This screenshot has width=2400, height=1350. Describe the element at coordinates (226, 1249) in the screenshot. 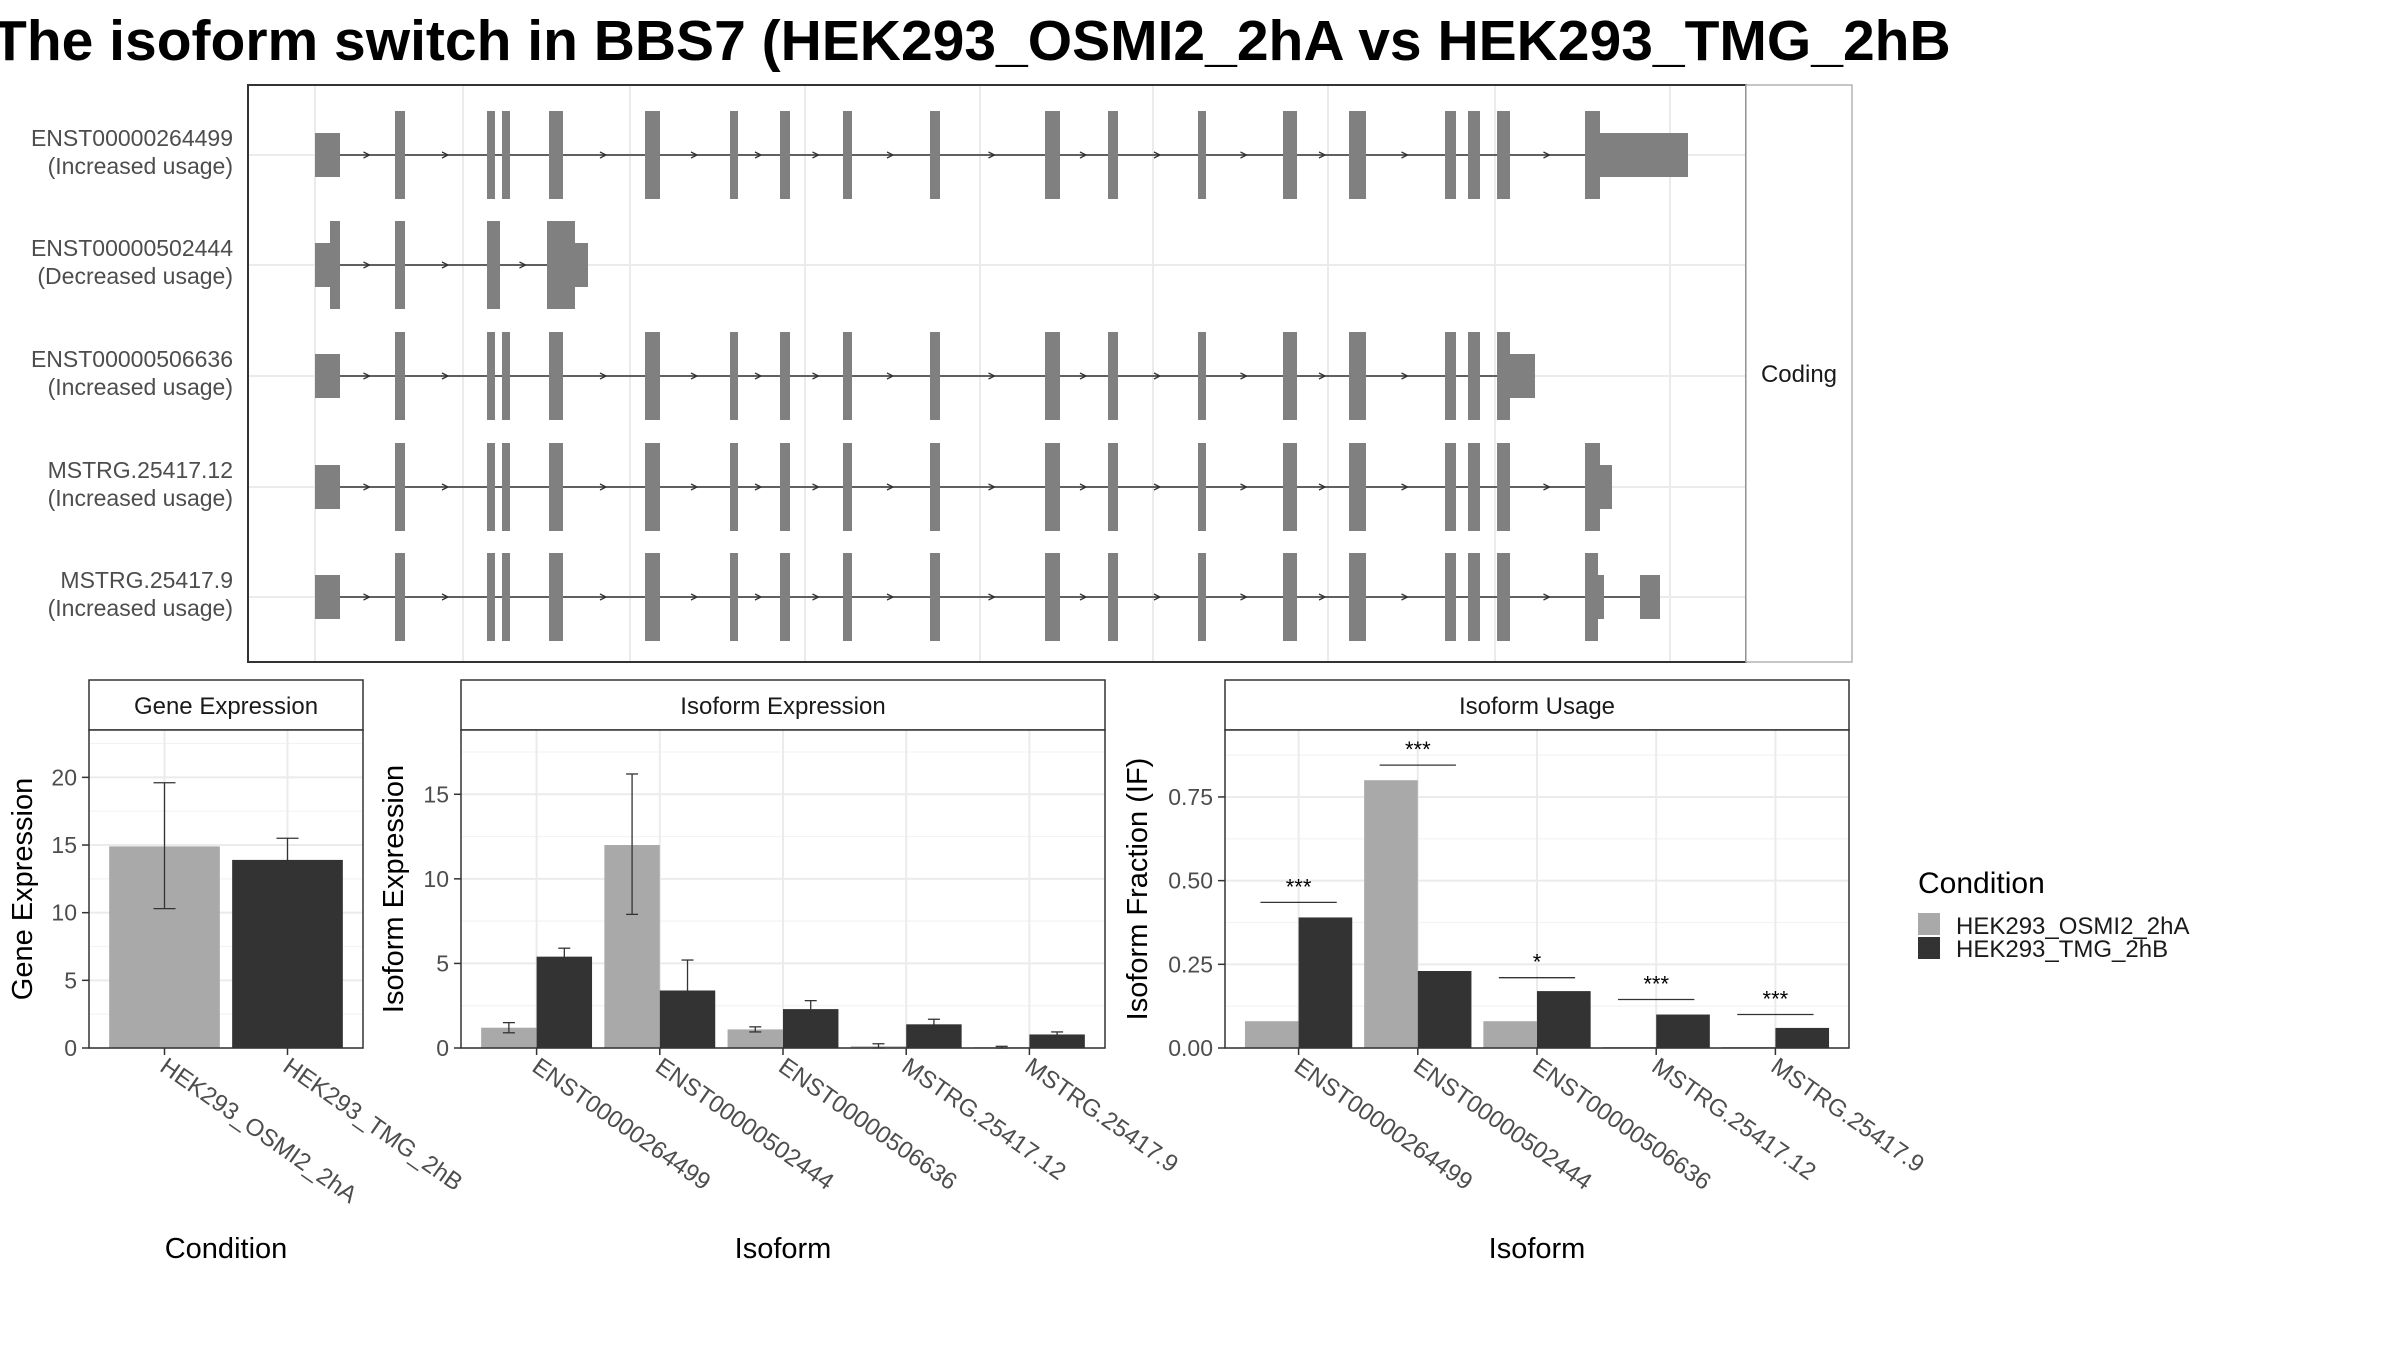

I see `gene-expression-x-axis-title: Condition` at that location.